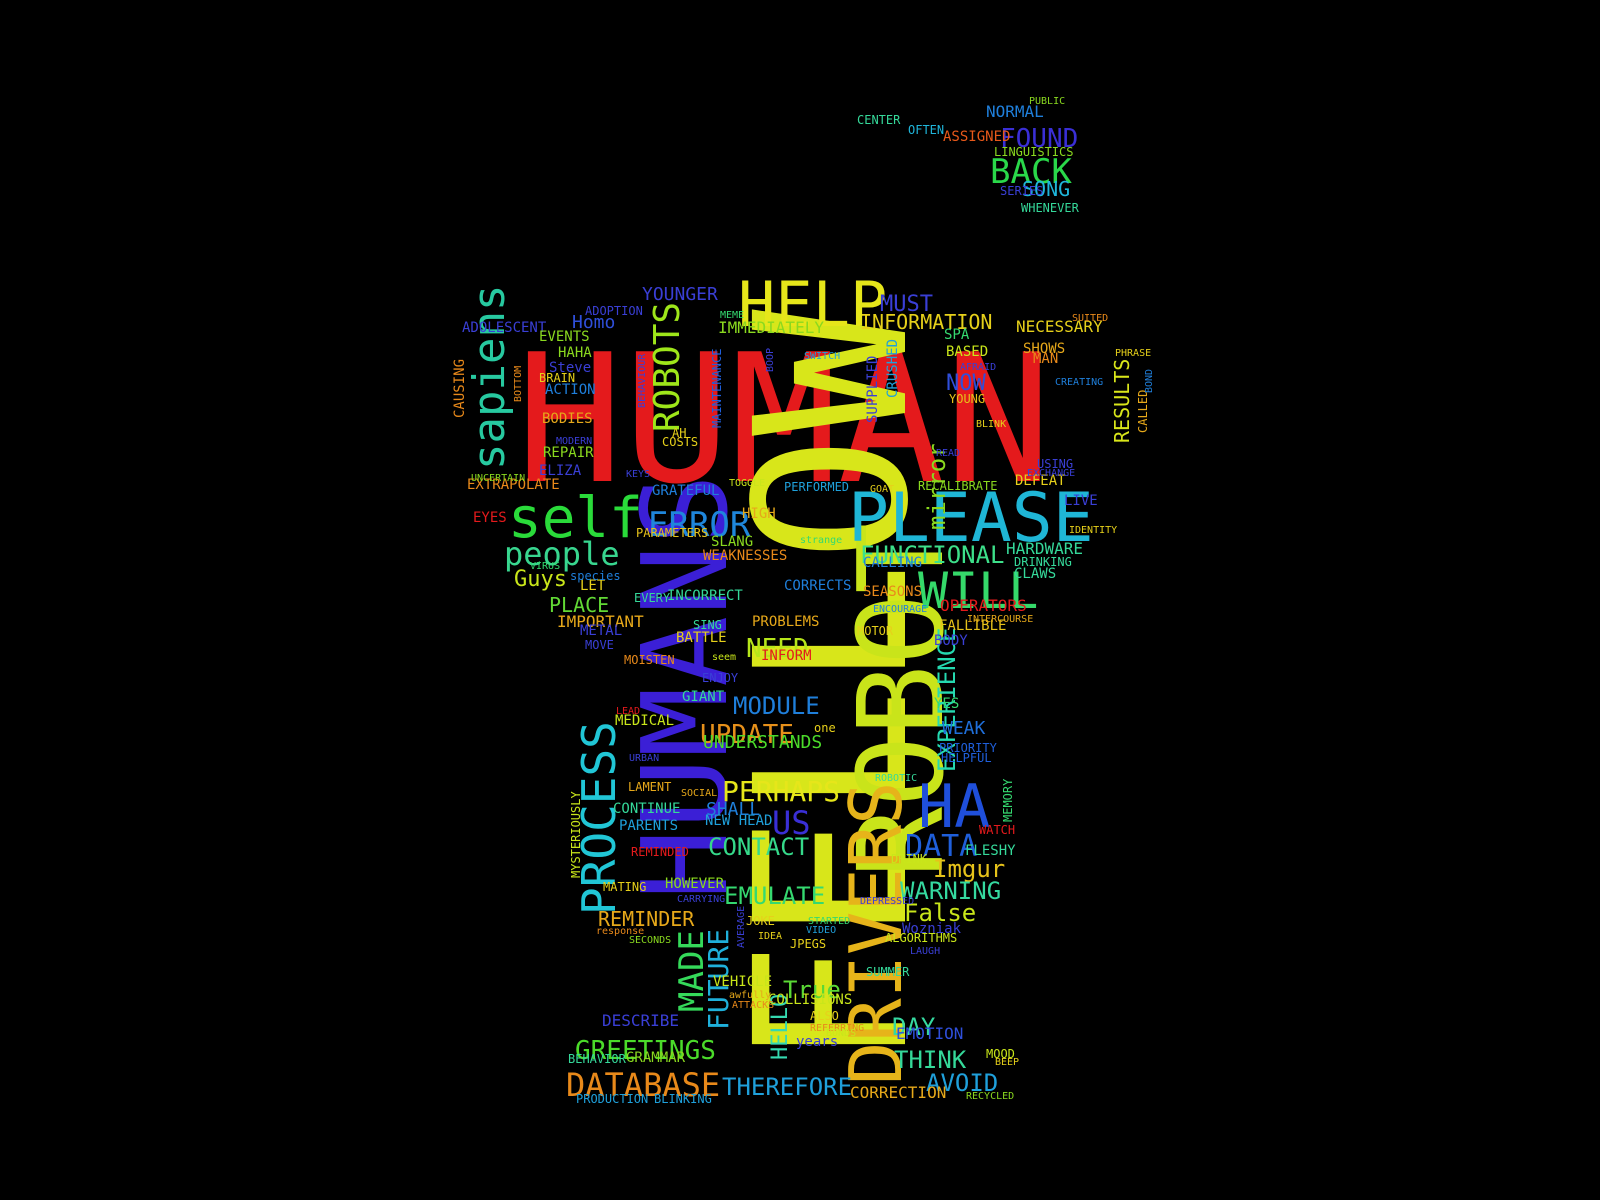 The width and height of the screenshot is (1600, 1200). I want to click on word: NEW HEAD, so click(739, 821).